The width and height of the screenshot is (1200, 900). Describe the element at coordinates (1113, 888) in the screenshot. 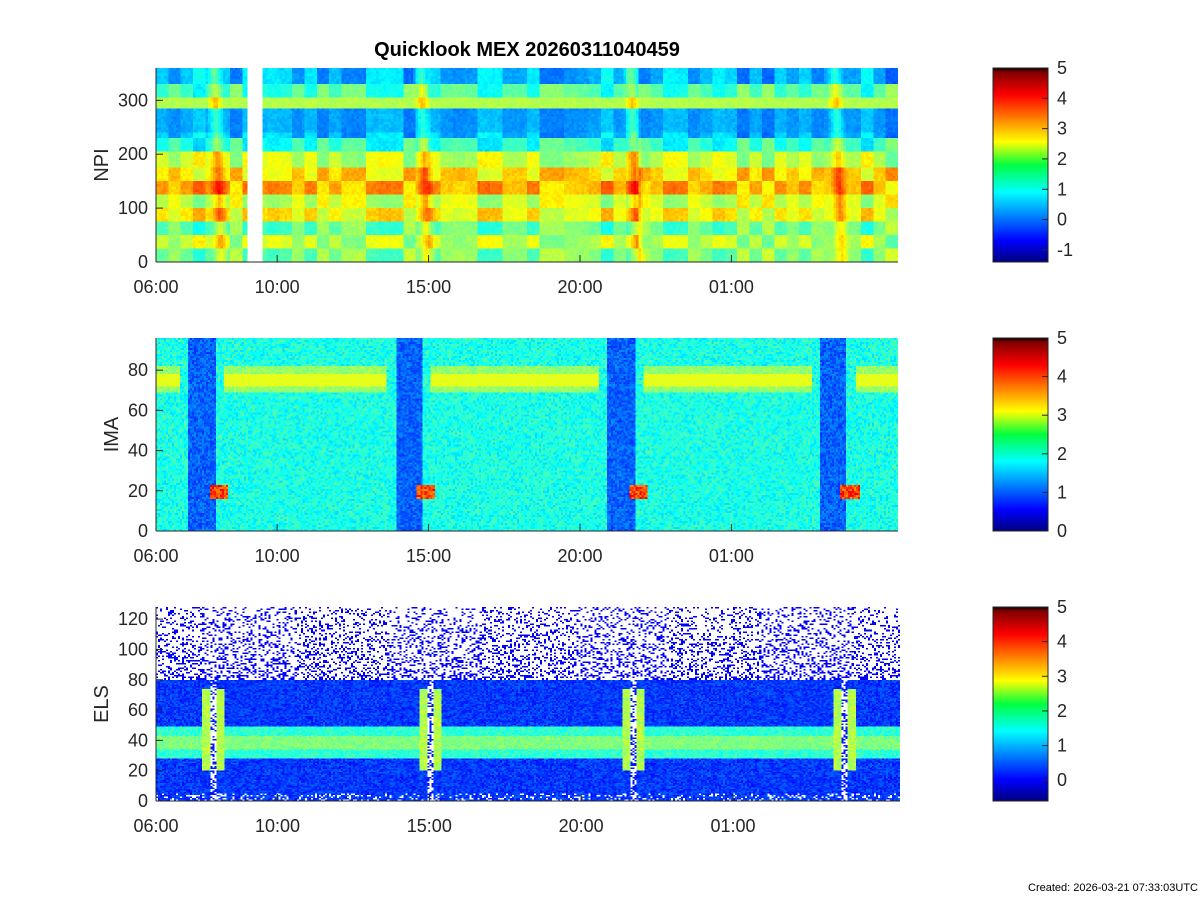

I see `created-timestamp: Created: 2026-03-21 07:33:03UTC` at that location.